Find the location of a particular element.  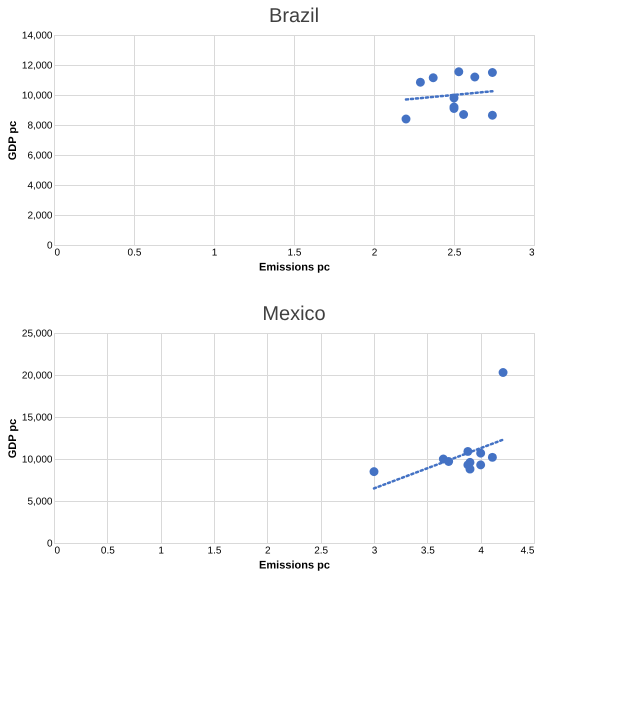

chart-title: Mexico is located at coordinates (294, 314).